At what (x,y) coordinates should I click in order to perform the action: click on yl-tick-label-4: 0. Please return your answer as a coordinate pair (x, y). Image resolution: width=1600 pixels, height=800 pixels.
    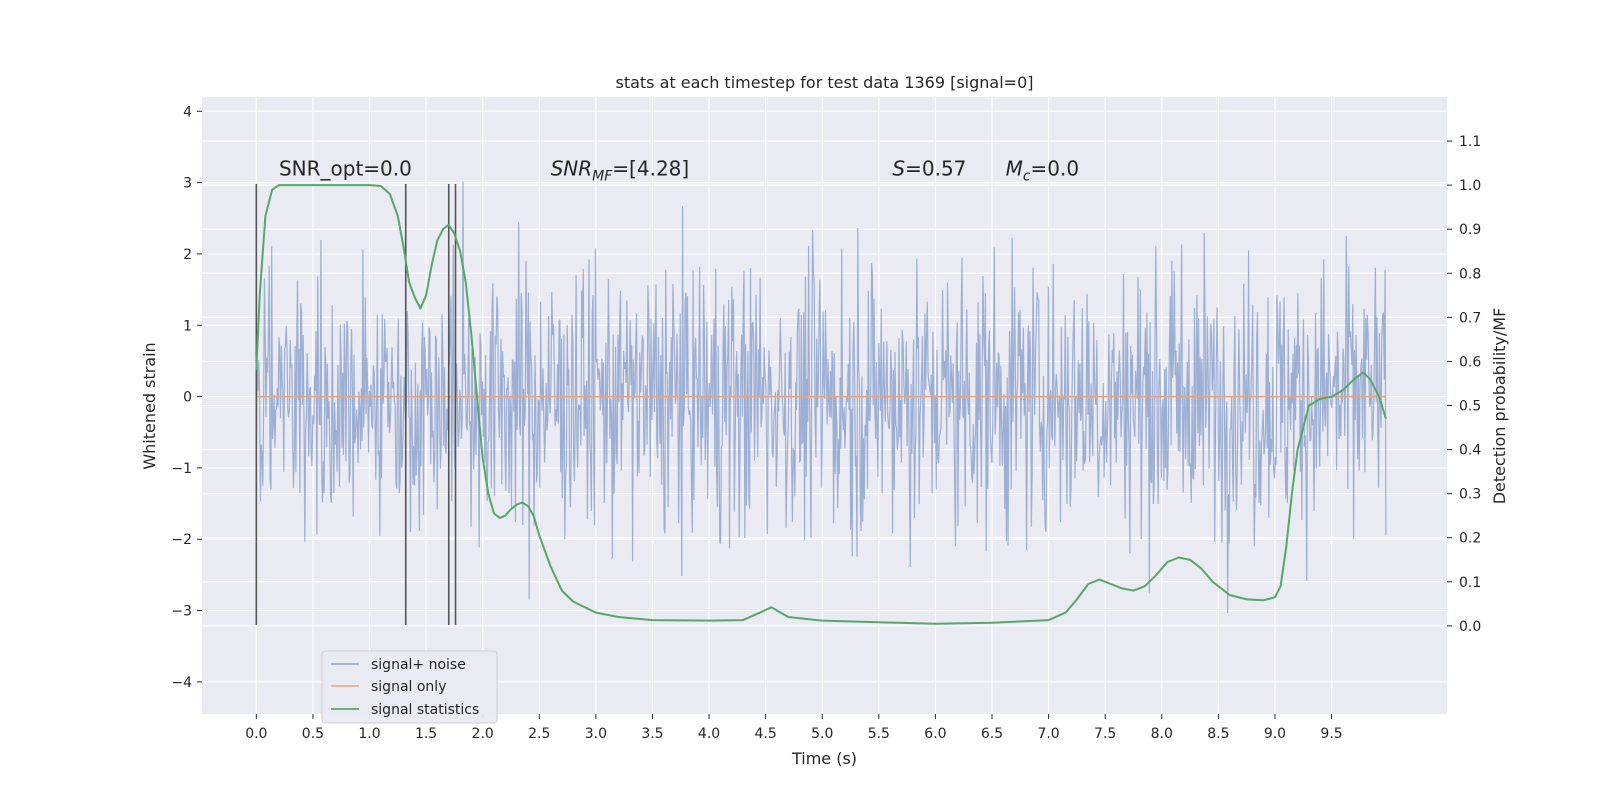
    Looking at the image, I should click on (187, 398).